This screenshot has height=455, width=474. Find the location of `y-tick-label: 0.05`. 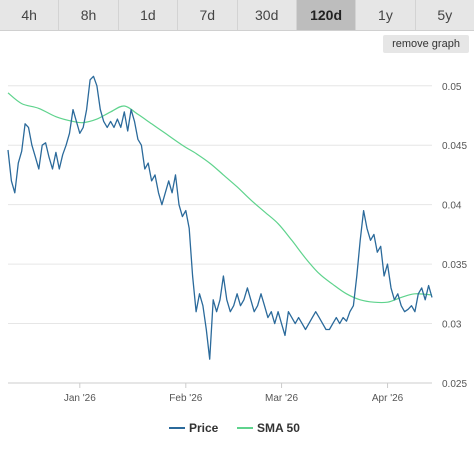

y-tick-label: 0.05 is located at coordinates (452, 87).